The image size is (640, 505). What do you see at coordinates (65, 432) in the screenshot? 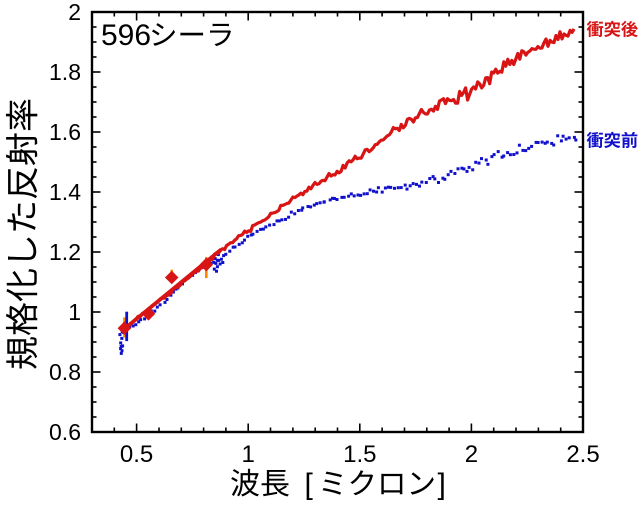
I see `svg-text: 0.6` at bounding box center [65, 432].